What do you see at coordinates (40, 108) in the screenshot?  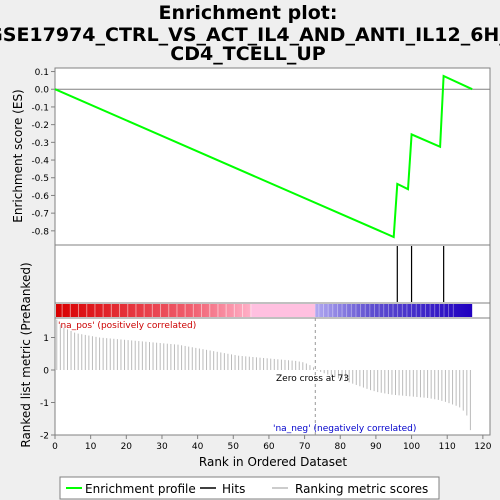 I see `es-ytick-label: -0.1` at bounding box center [40, 108].